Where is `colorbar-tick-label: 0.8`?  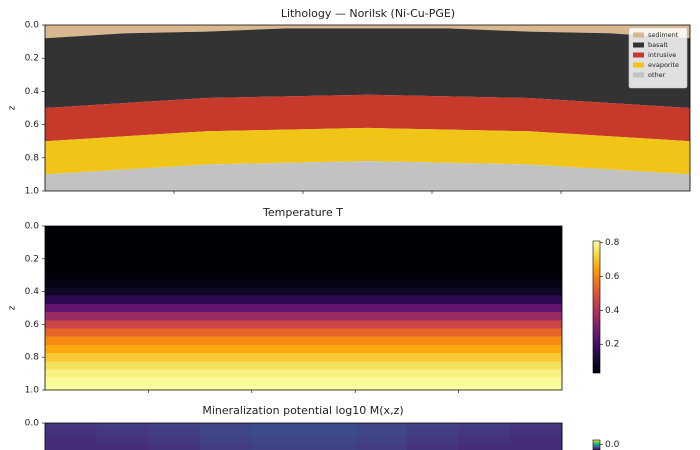 colorbar-tick-label: 0.8 is located at coordinates (612, 243).